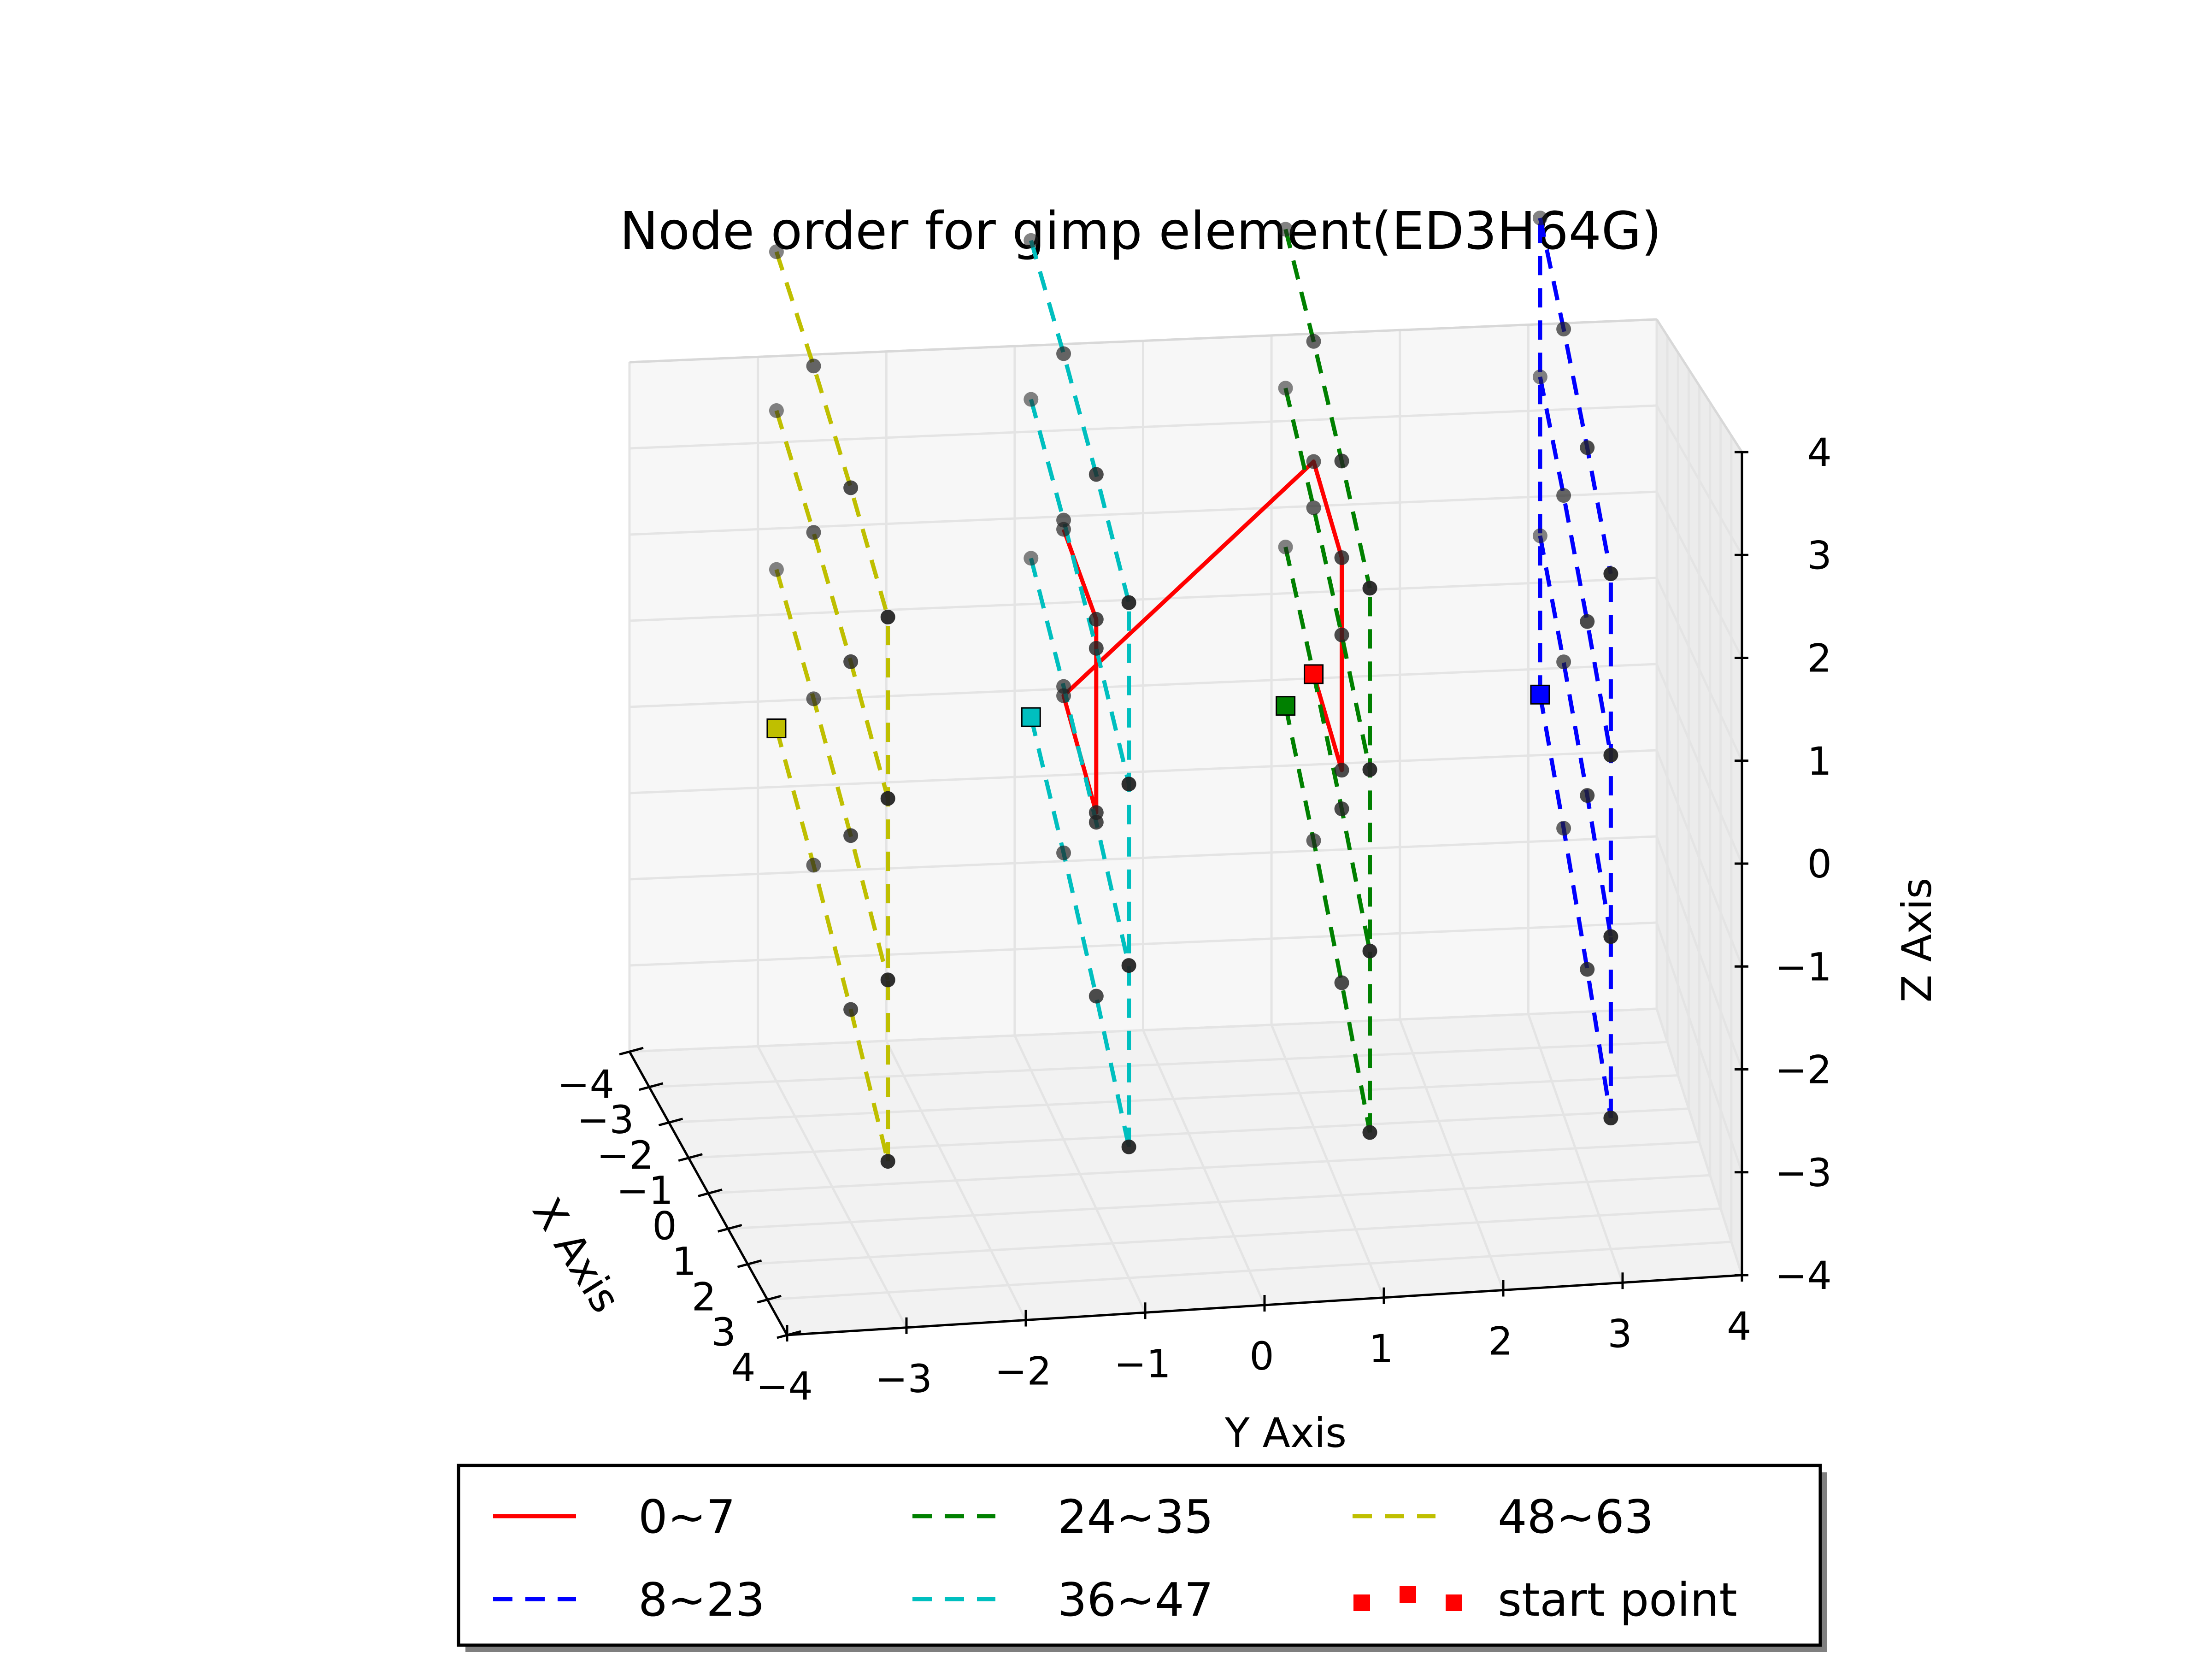 This screenshot has height=1659, width=2212. Describe the element at coordinates (664, 1226) in the screenshot. I see `x-tick-label: 0` at that location.